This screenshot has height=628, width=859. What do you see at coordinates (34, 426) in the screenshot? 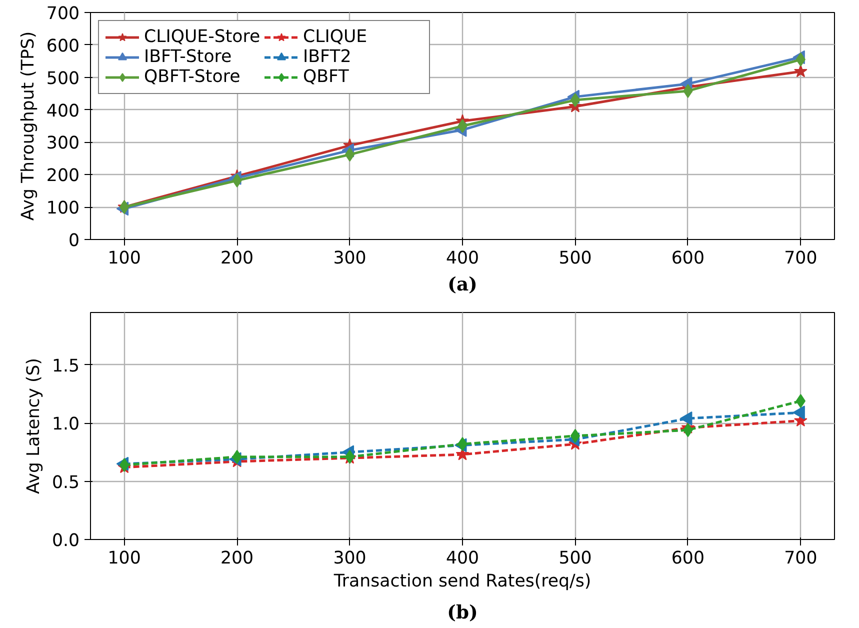
I see `y-axis-title: Avg Latency (S)` at bounding box center [34, 426].